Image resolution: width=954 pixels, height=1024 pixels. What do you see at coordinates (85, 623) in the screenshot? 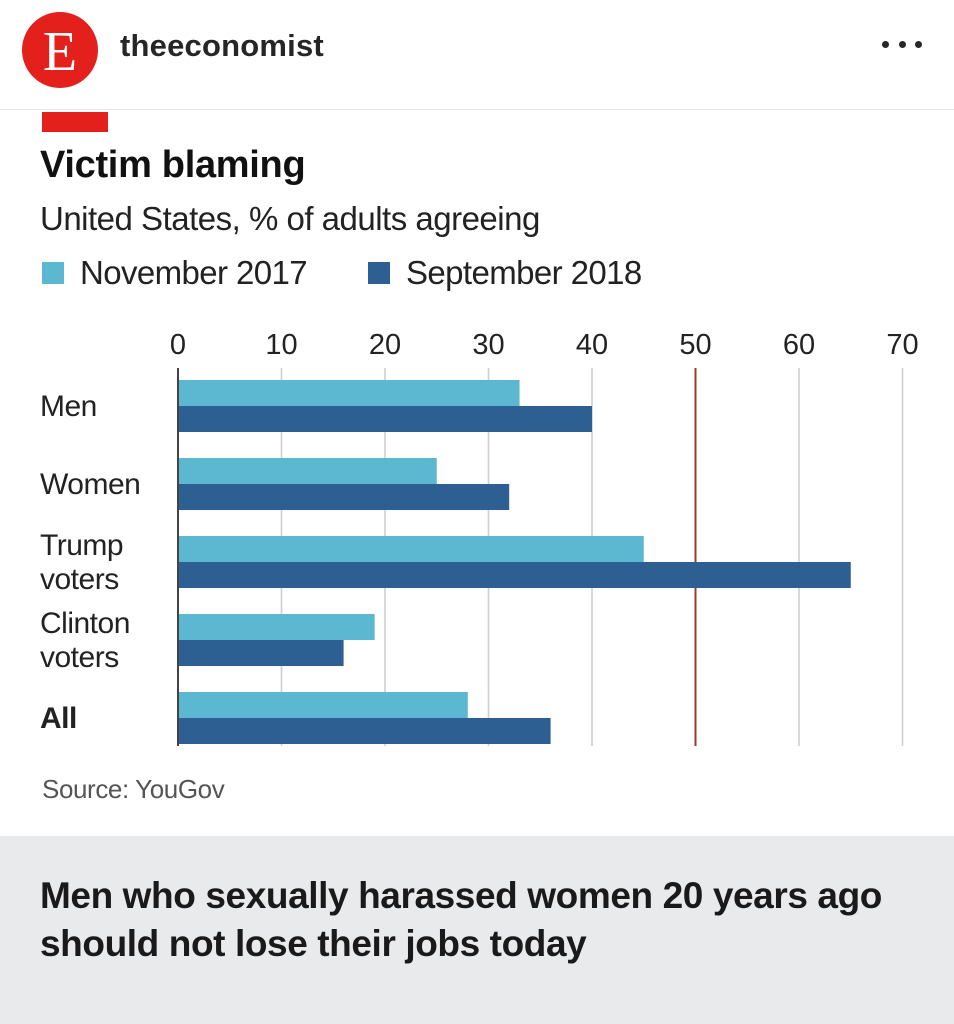
I see `category-label: Clinton` at bounding box center [85, 623].